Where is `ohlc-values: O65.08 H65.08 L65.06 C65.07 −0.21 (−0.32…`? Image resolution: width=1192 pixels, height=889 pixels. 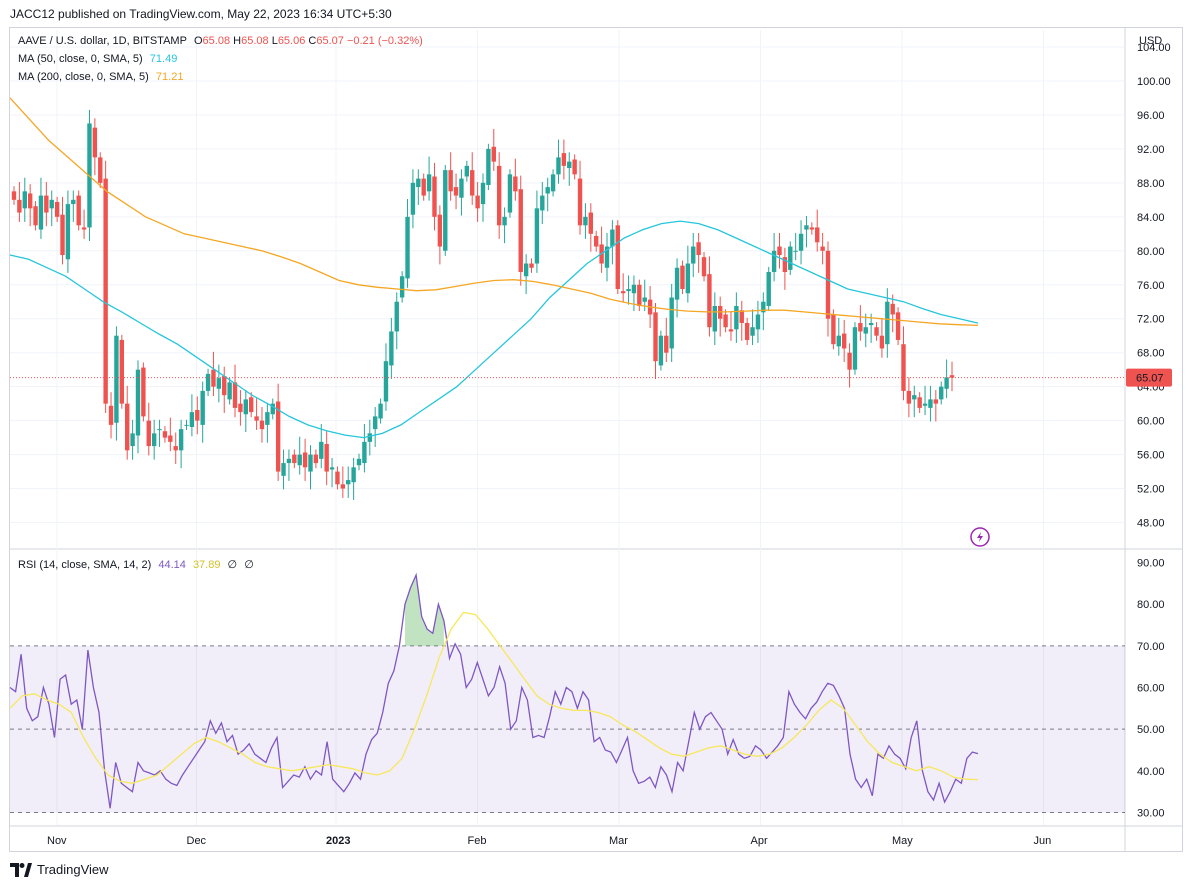 ohlc-values: O65.08 H65.08 L65.06 C65.07 −0.21 (−0.32… is located at coordinates (308, 41).